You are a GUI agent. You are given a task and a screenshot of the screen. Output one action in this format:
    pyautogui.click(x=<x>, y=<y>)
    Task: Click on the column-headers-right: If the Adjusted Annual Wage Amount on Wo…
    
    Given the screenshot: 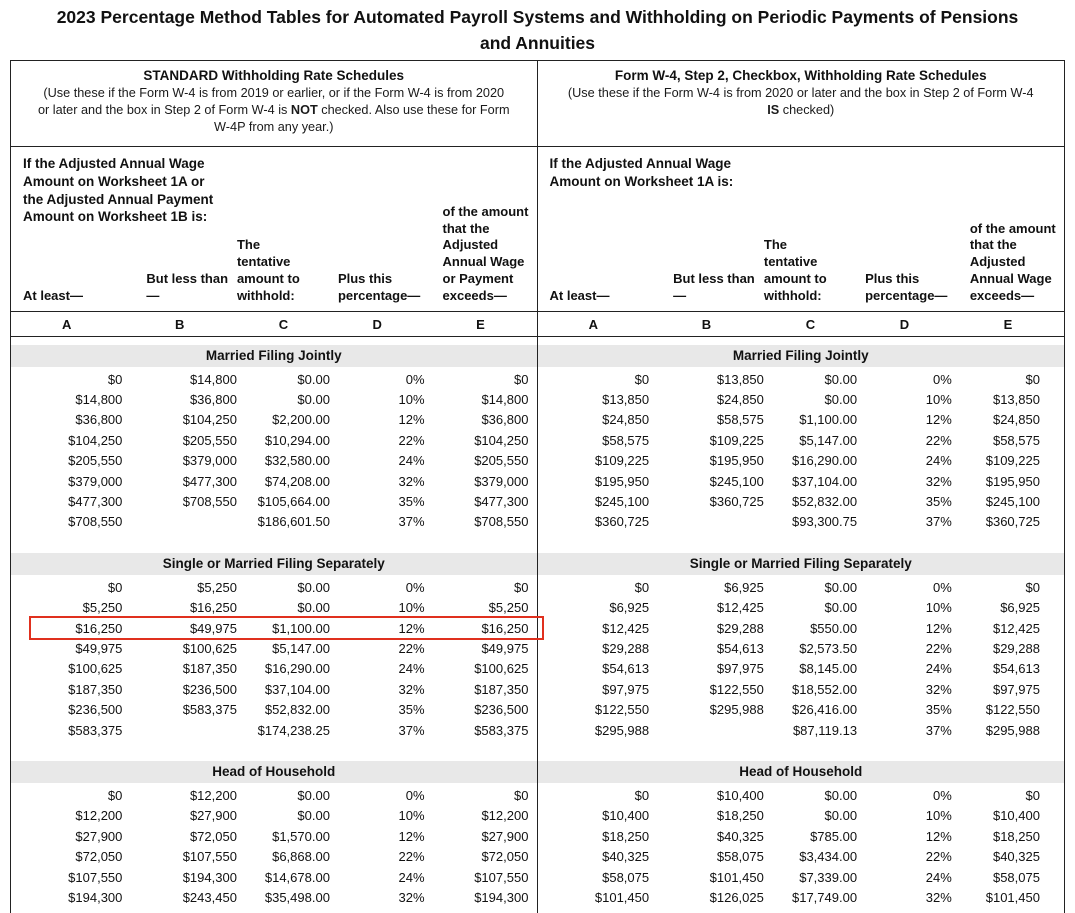 What is the action you would take?
    pyautogui.click(x=801, y=229)
    